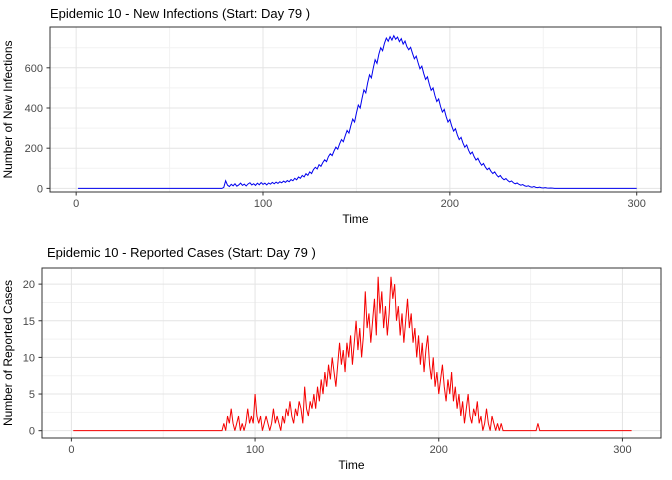 The height and width of the screenshot is (480, 672). Describe the element at coordinates (8, 353) in the screenshot. I see `y-axis-title: Number of Reported Cases` at that location.